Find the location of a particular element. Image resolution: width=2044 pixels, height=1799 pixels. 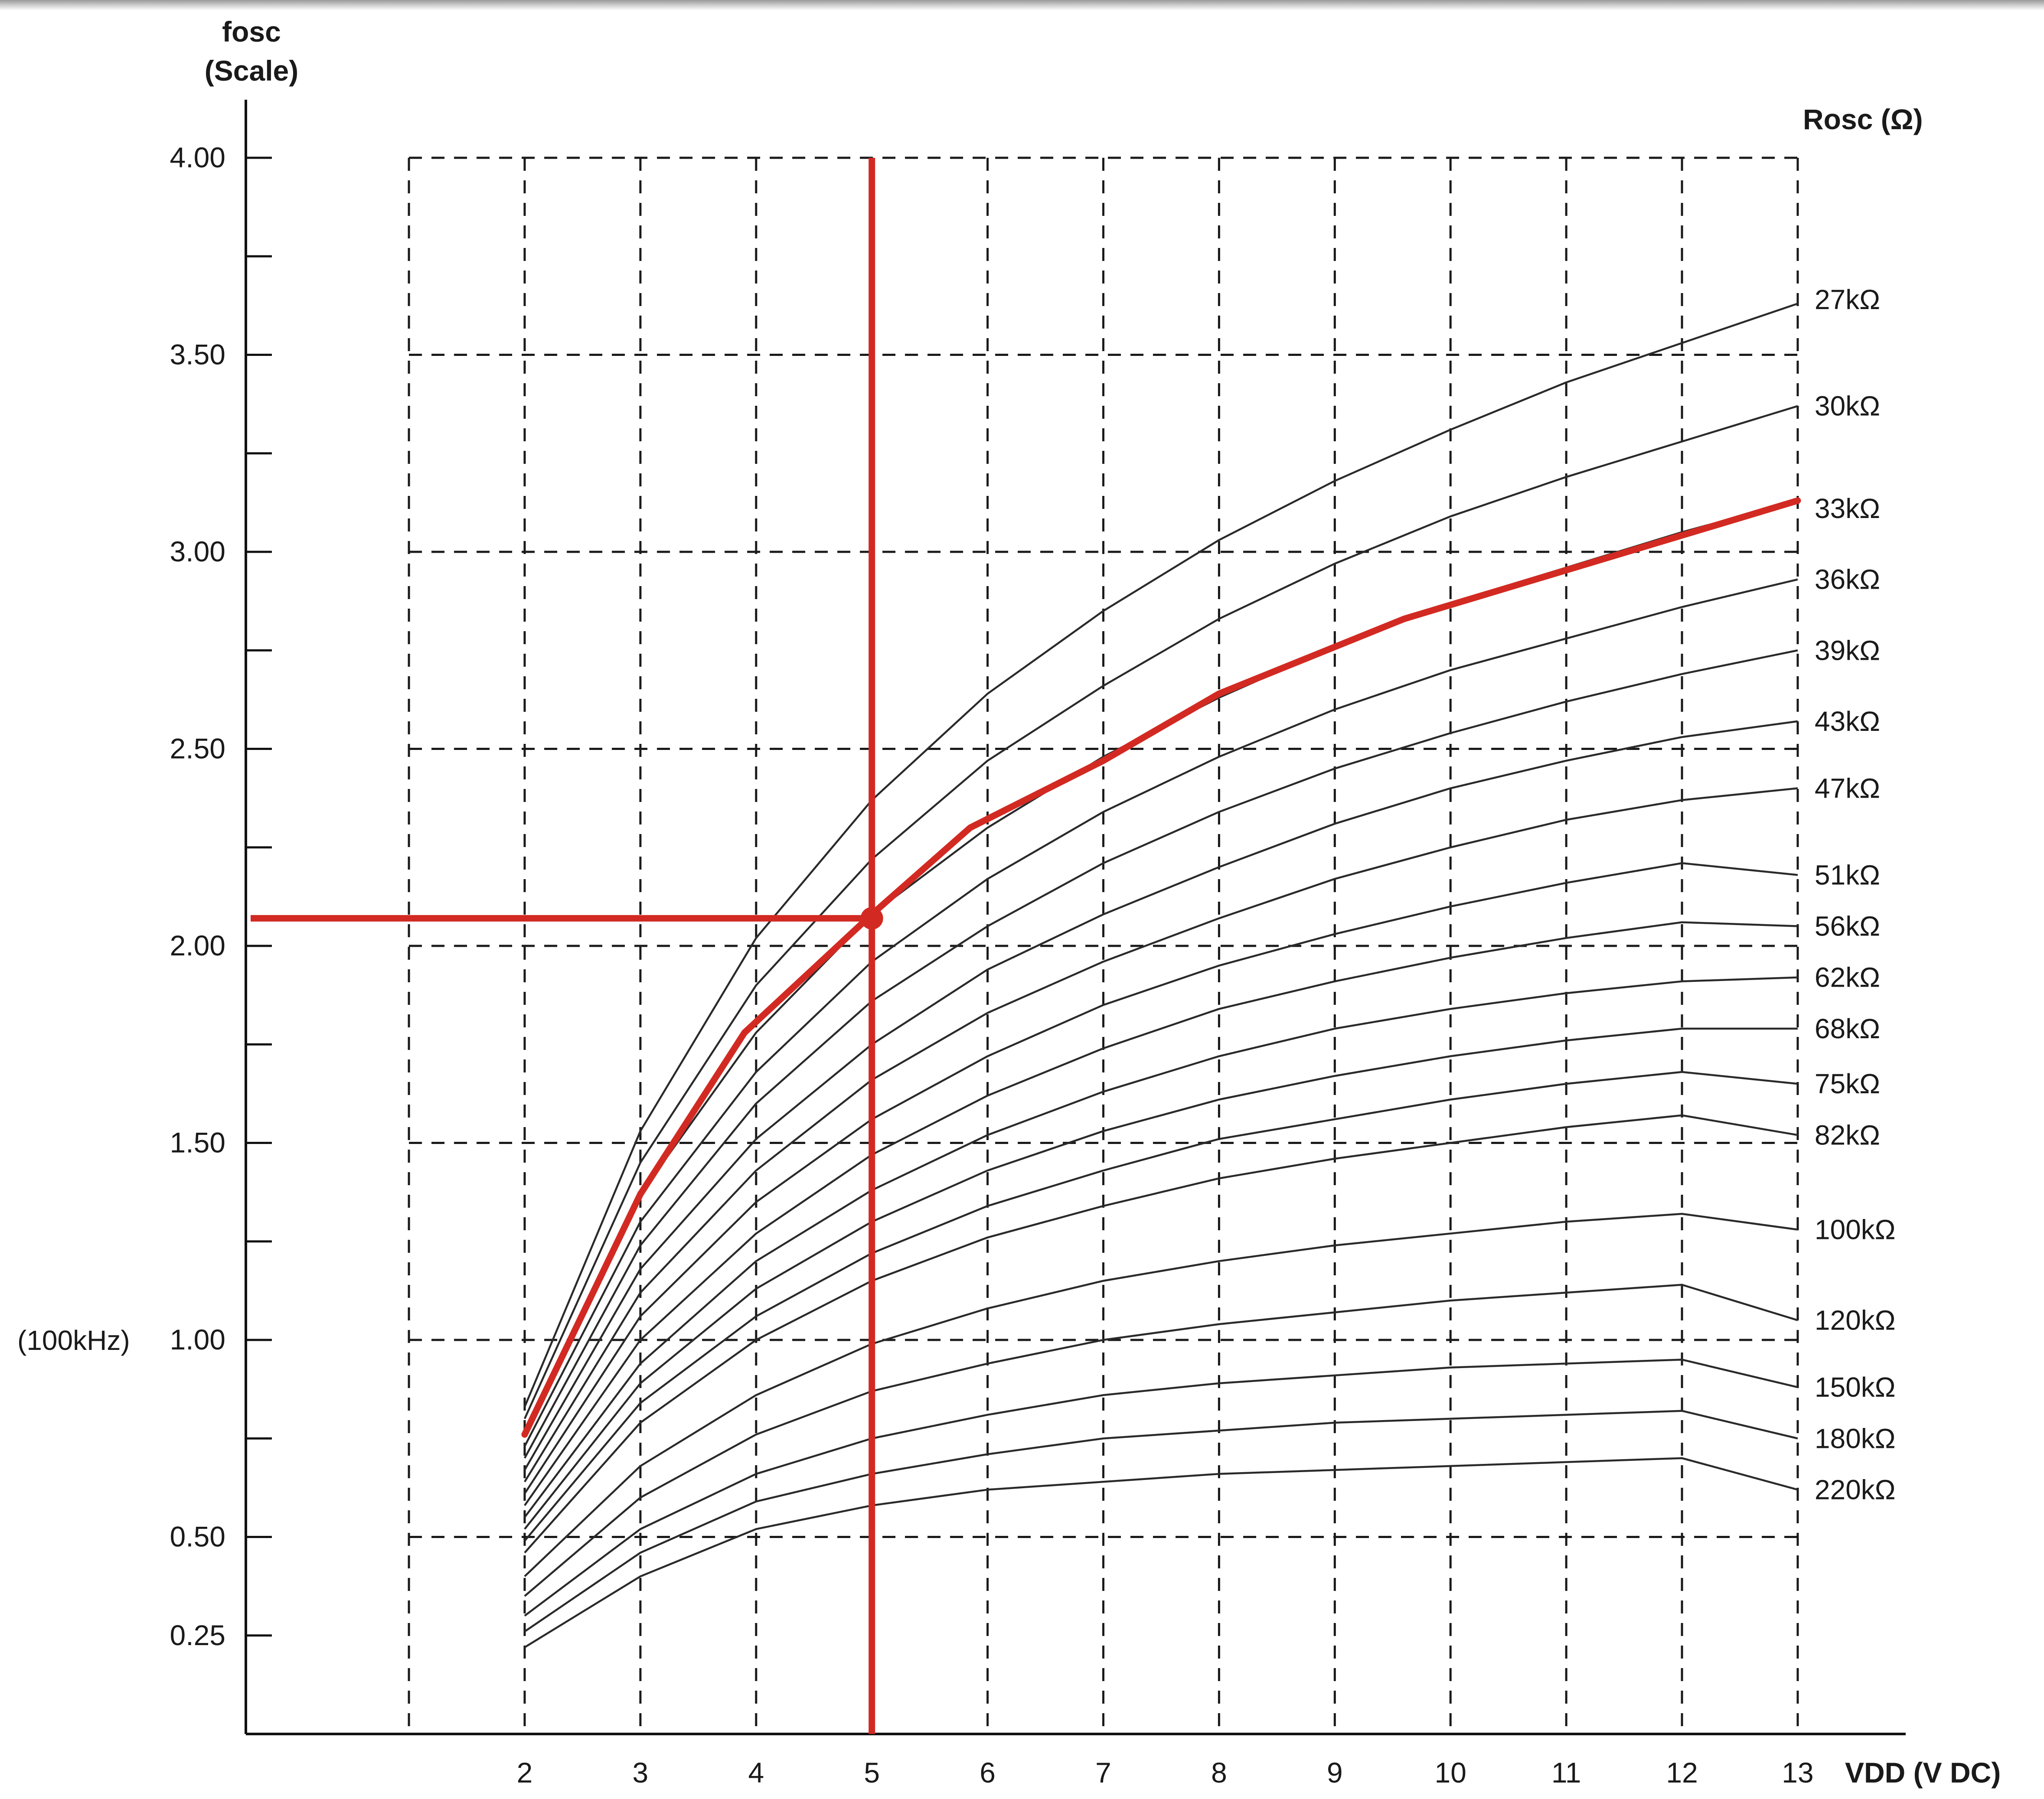

x-tick-label: 4 is located at coordinates (756, 1773).